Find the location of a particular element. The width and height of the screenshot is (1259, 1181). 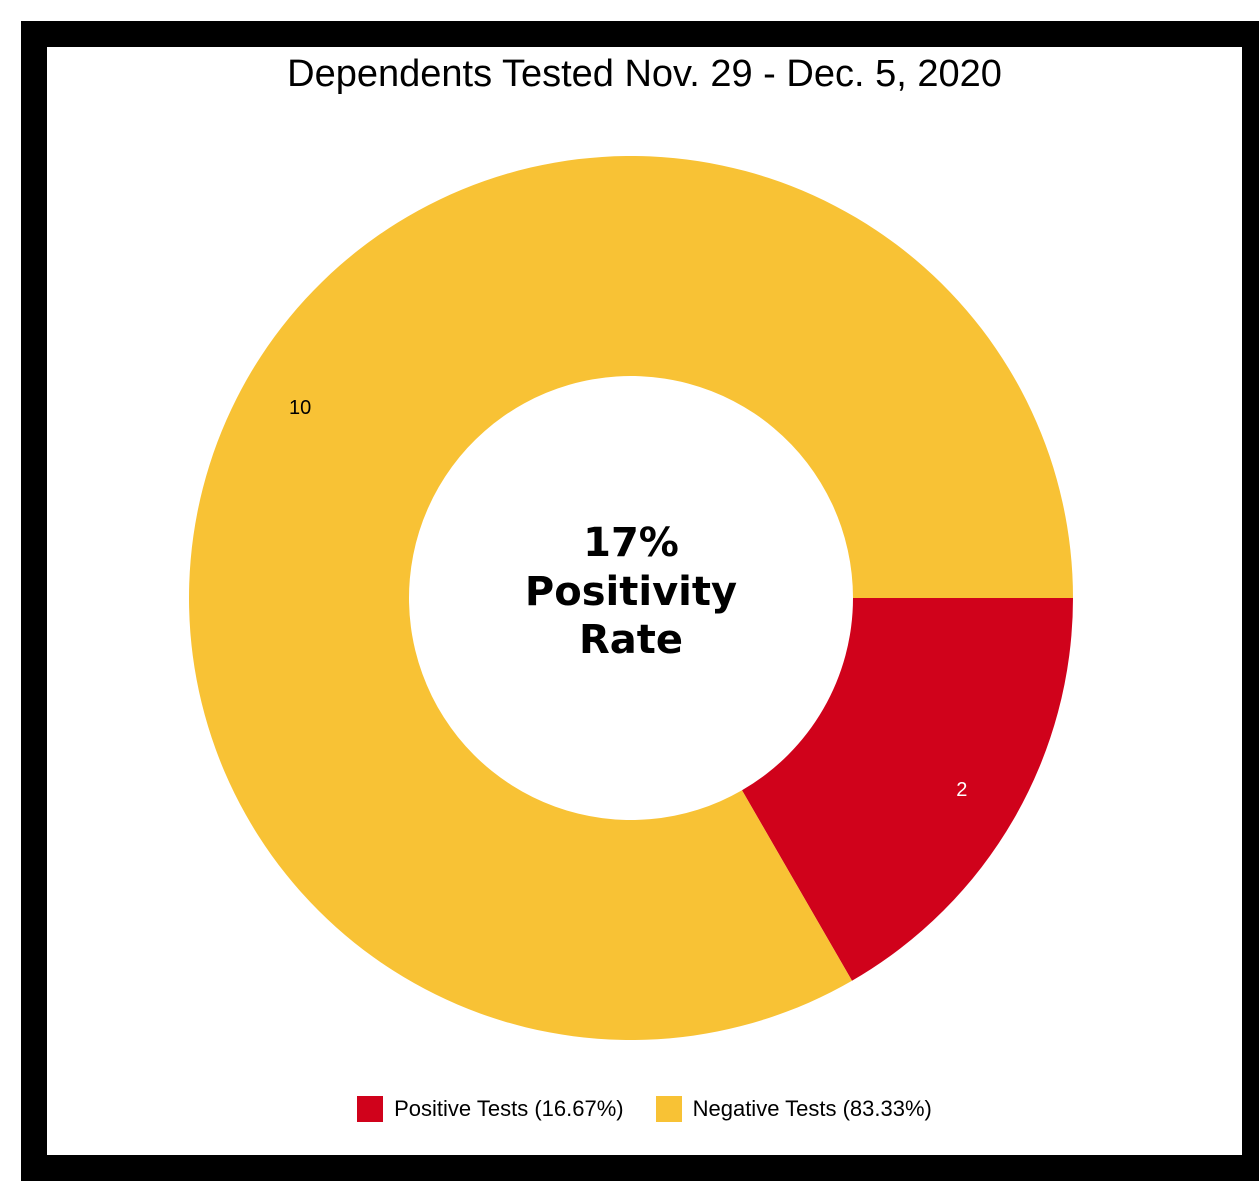

legend-item-negative: Negative Tests (83.33%) is located at coordinates (793, 1109).